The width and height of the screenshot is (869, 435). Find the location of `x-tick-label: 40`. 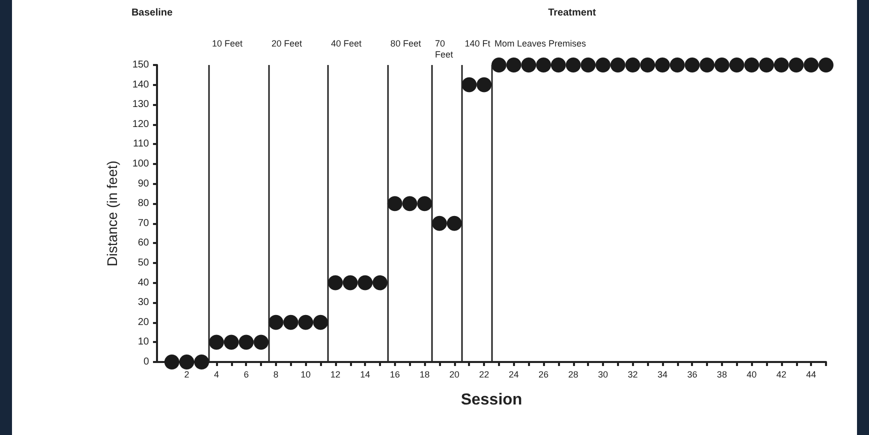

x-tick-label: 40 is located at coordinates (751, 375).